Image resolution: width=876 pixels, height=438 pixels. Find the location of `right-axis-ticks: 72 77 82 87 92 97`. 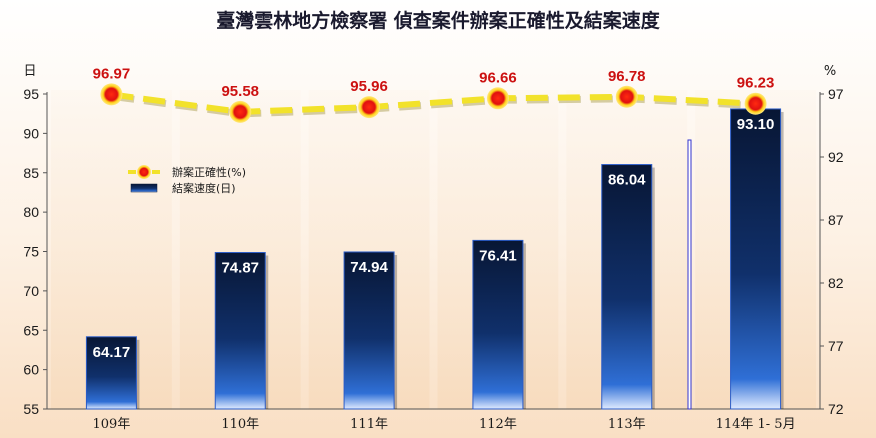

right-axis-ticks: 72 77 82 87 92 97 is located at coordinates (832, 251).